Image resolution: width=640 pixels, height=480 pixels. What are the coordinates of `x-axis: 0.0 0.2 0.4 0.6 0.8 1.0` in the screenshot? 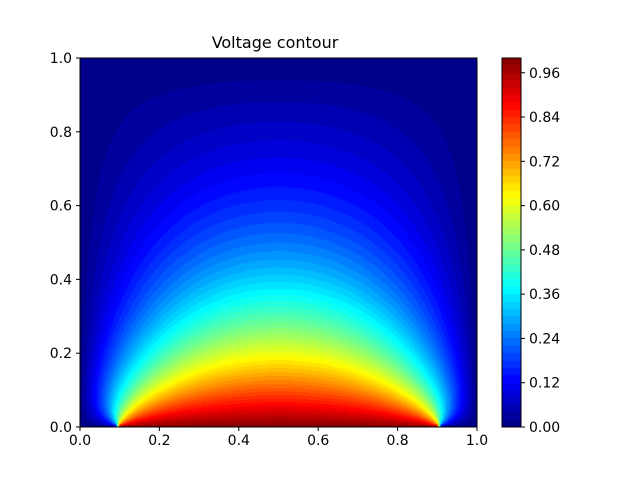 It's located at (278, 438).